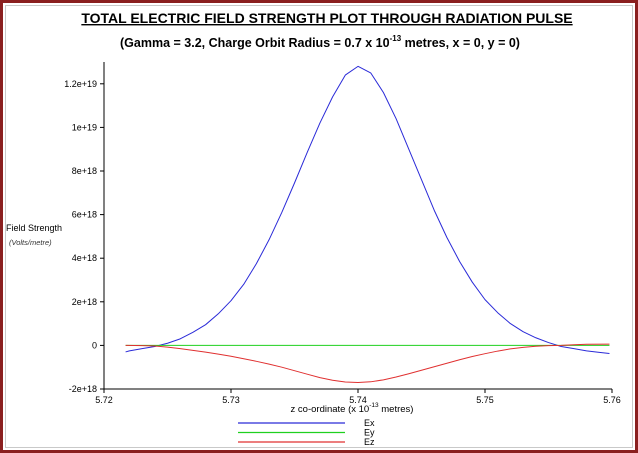 The image size is (638, 453). Describe the element at coordinates (396, 38) in the screenshot. I see `subtitle-superscript: -13` at that location.